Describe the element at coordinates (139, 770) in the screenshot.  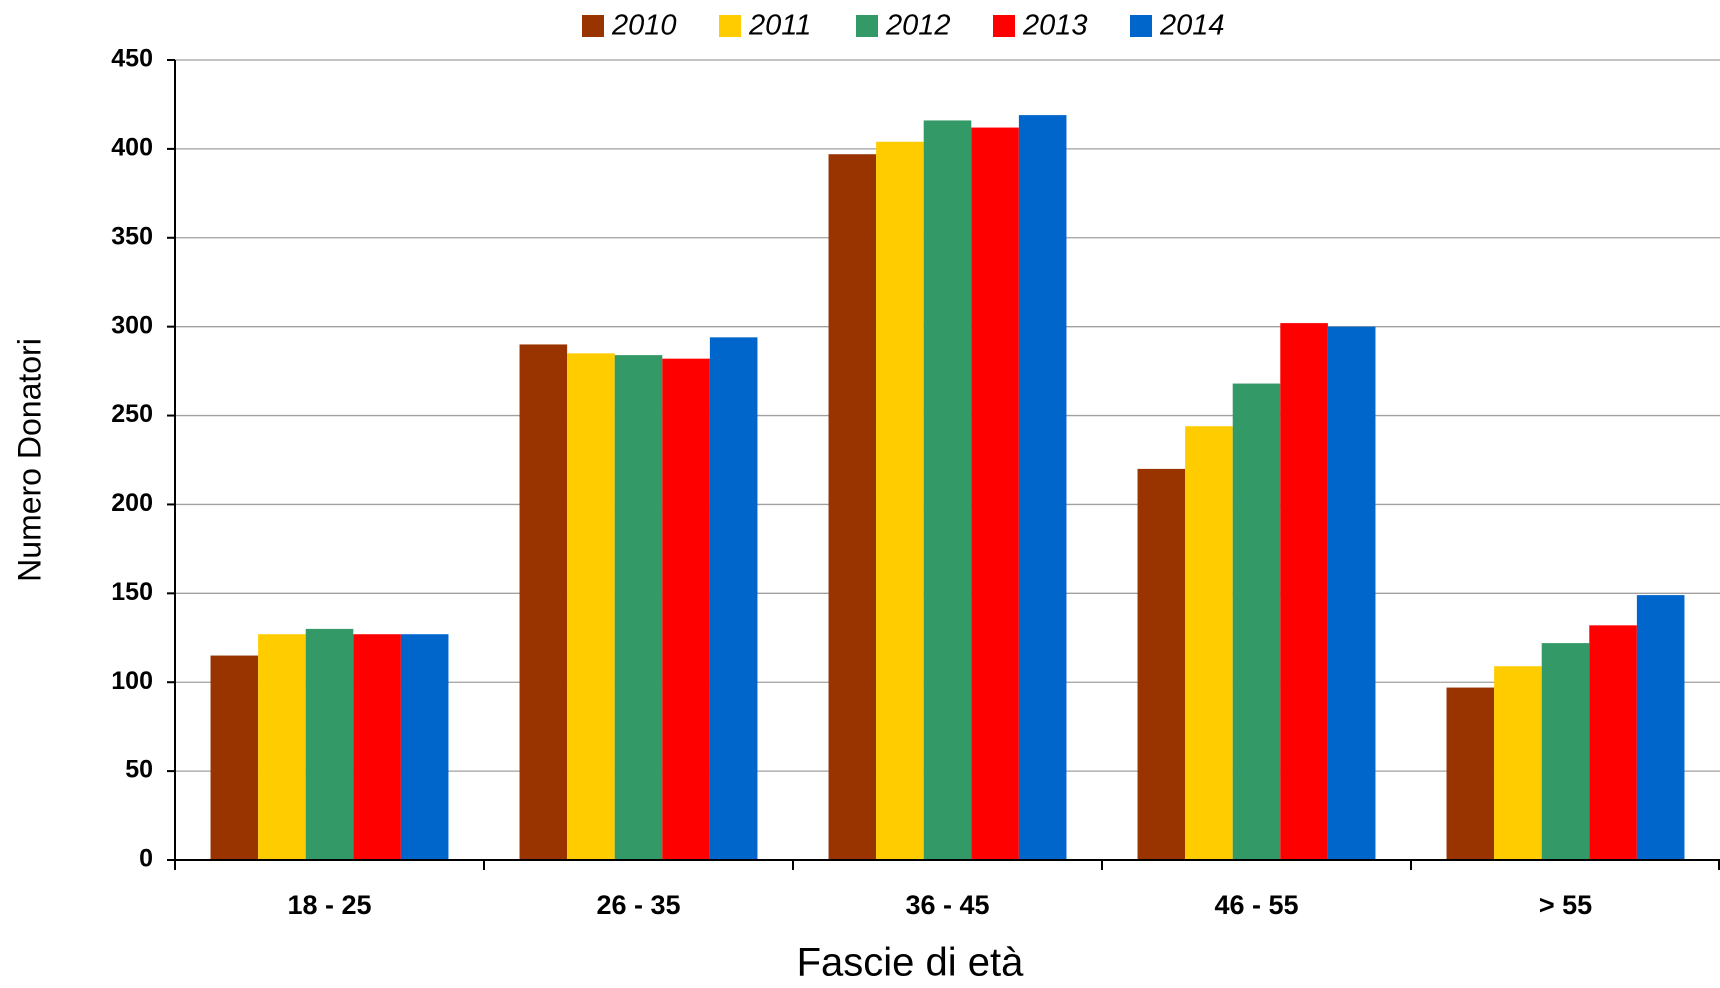
I see `y-tick-label: 50` at that location.